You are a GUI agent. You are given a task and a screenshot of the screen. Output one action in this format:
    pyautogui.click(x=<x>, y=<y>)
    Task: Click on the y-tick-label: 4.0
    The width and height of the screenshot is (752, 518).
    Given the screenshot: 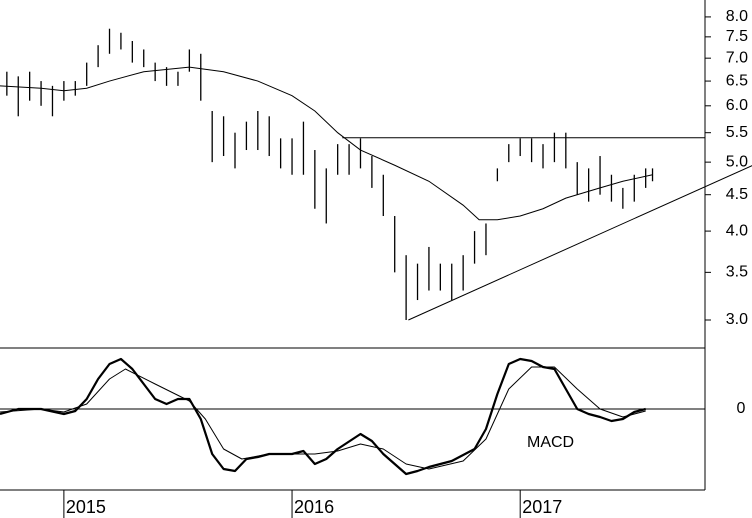 What is the action you would take?
    pyautogui.click(x=737, y=230)
    